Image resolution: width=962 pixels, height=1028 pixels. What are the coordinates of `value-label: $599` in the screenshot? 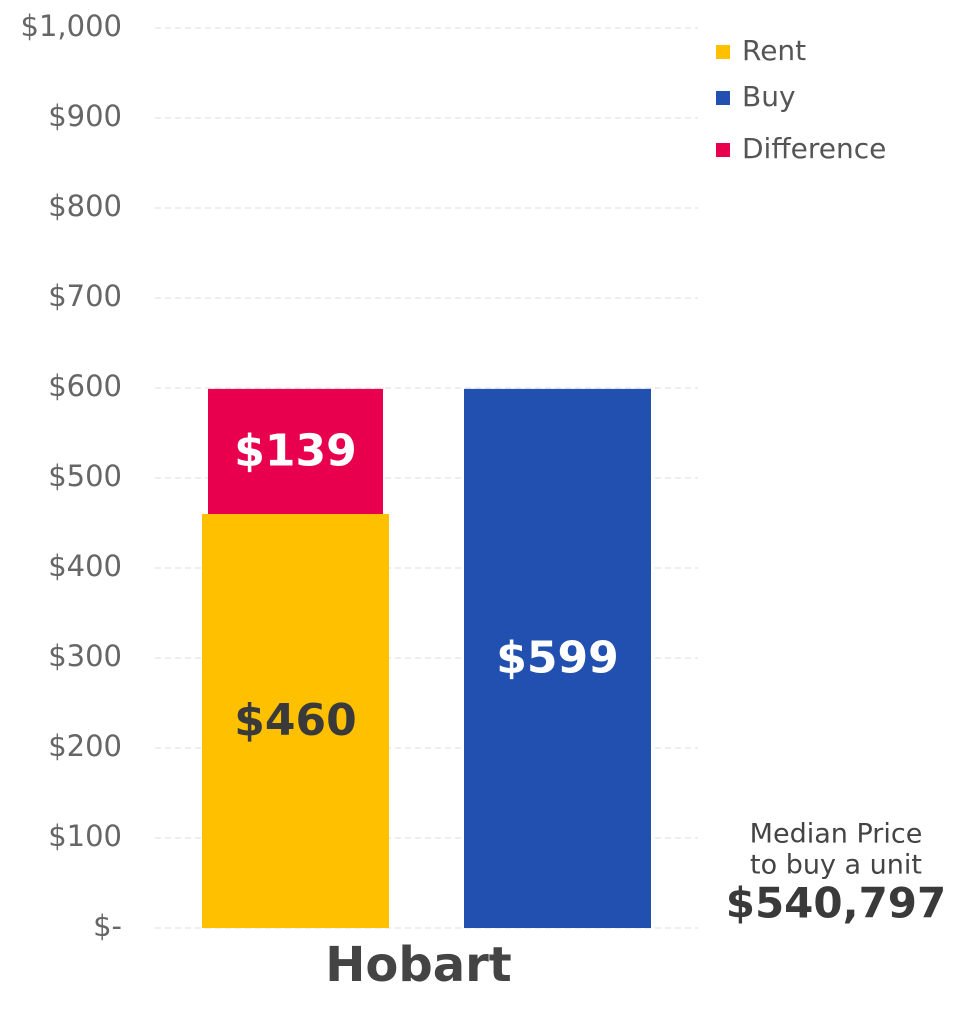 It's located at (557, 657).